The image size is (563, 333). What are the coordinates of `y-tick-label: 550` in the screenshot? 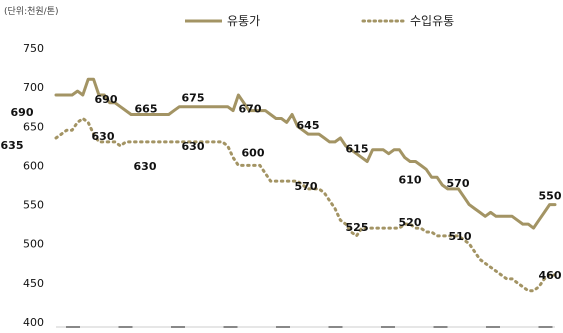 It's located at (33, 205).